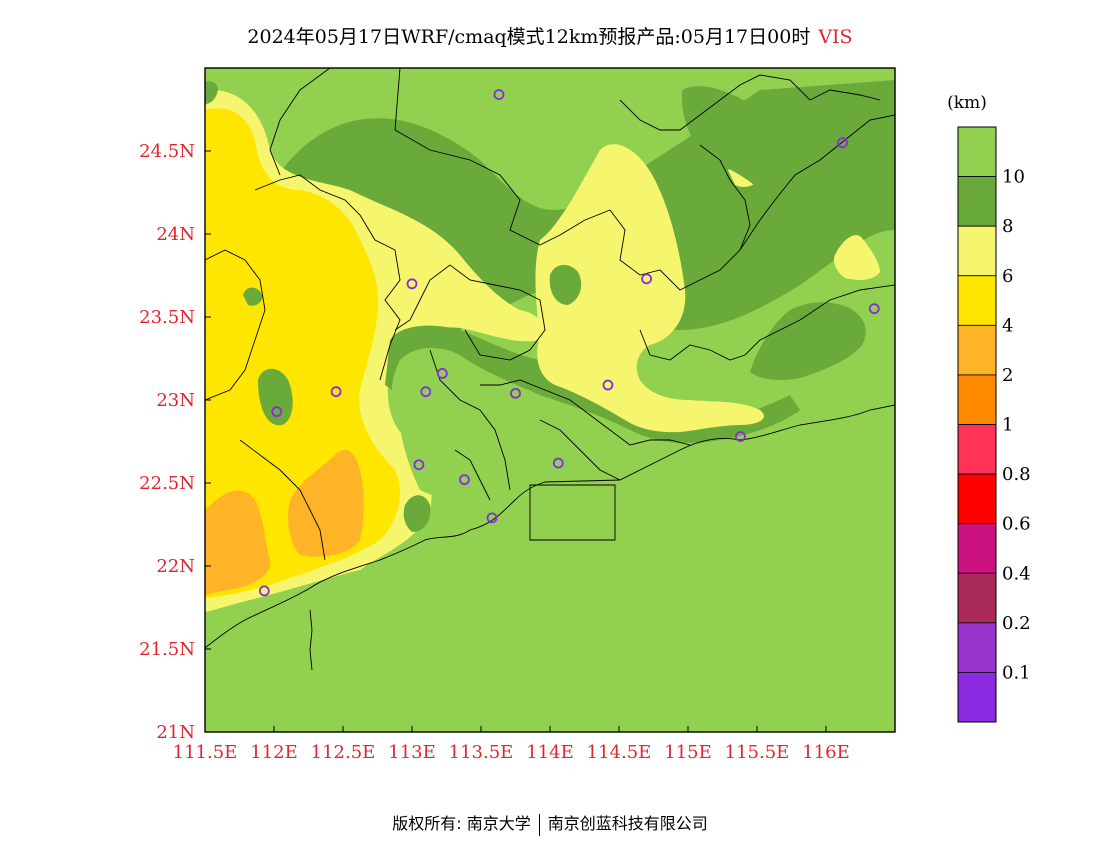 The width and height of the screenshot is (1100, 850). Describe the element at coordinates (343, 752) in the screenshot. I see `x-tick-label: 112.5E` at that location.